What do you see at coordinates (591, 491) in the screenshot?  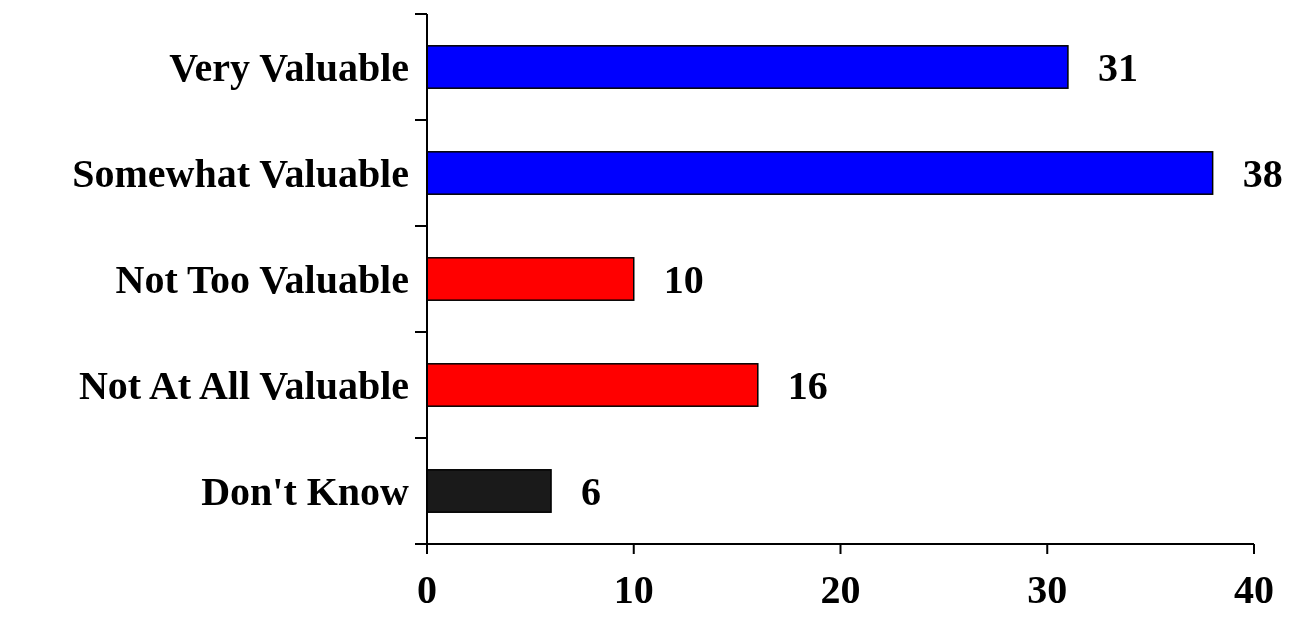 I see `data-label: 6` at bounding box center [591, 491].